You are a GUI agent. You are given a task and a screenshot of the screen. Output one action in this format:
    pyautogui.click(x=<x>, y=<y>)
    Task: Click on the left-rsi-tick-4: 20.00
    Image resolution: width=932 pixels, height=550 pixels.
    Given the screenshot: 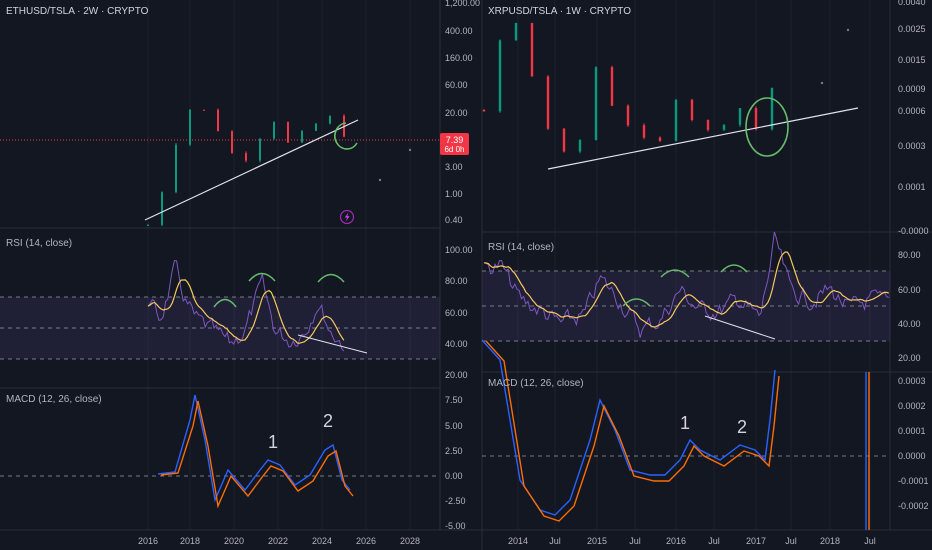 What is the action you would take?
    pyautogui.click(x=456, y=375)
    